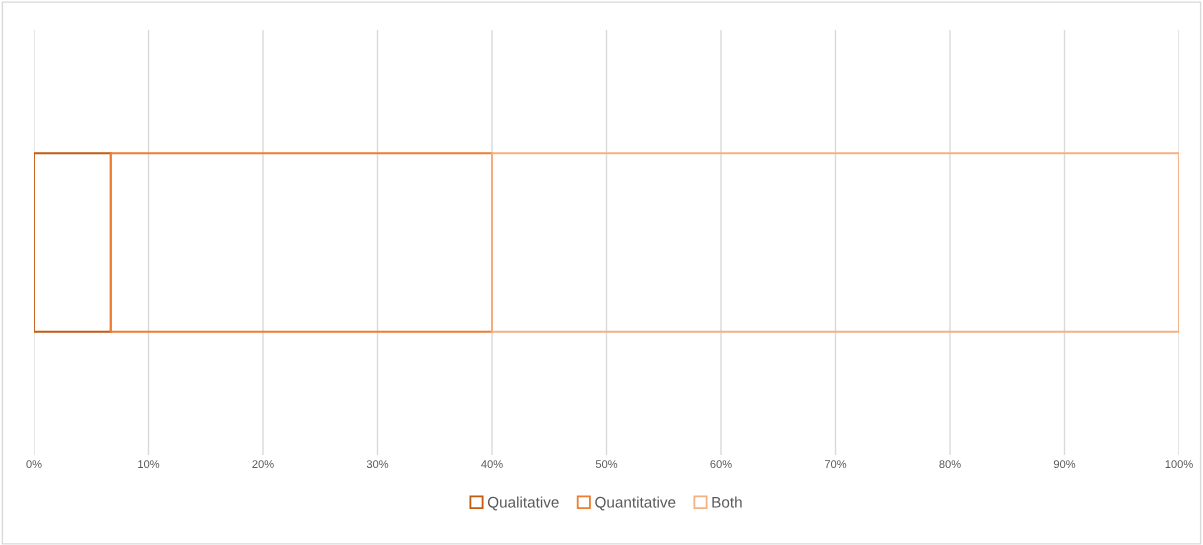  What do you see at coordinates (606, 464) in the screenshot?
I see `x-tick-label: 50%` at bounding box center [606, 464].